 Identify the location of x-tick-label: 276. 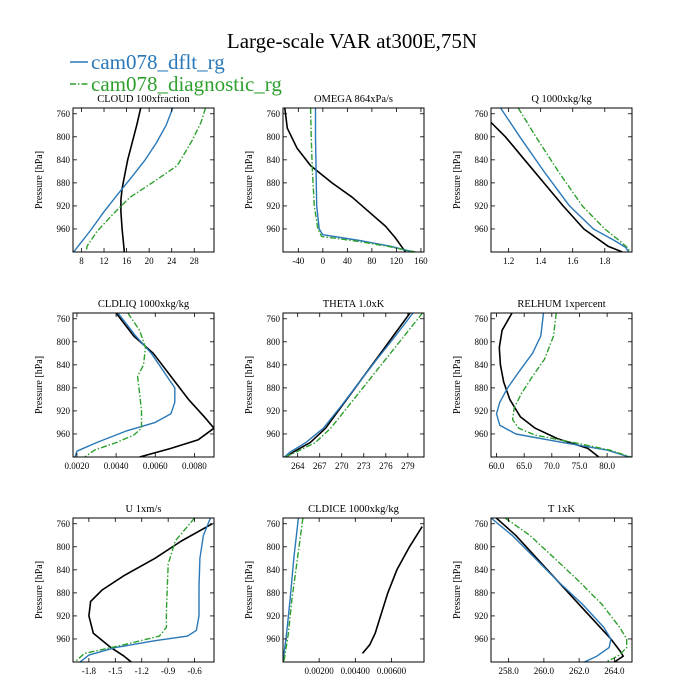
(386, 466).